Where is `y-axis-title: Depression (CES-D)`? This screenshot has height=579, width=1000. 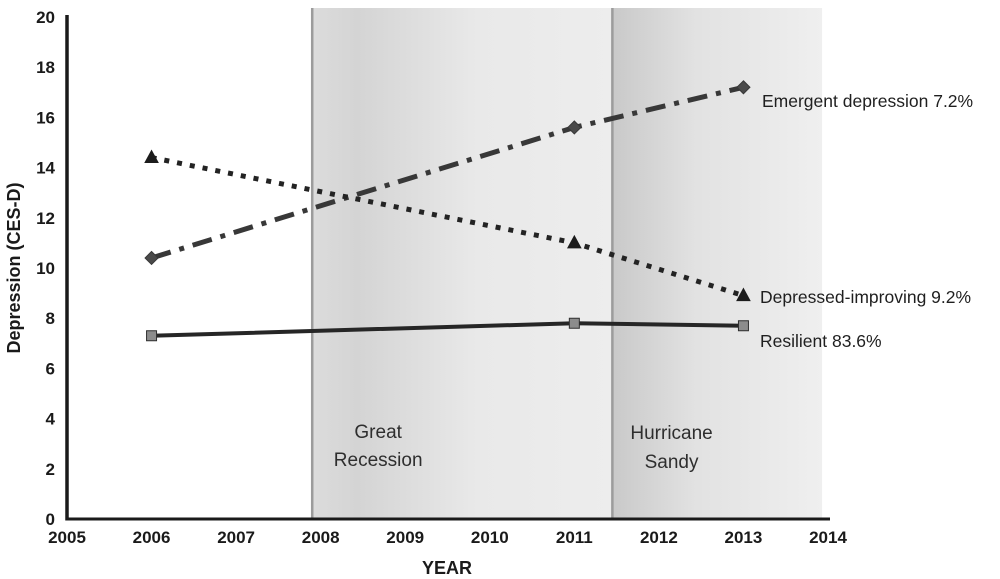 y-axis-title: Depression (CES-D) is located at coordinates (14, 267).